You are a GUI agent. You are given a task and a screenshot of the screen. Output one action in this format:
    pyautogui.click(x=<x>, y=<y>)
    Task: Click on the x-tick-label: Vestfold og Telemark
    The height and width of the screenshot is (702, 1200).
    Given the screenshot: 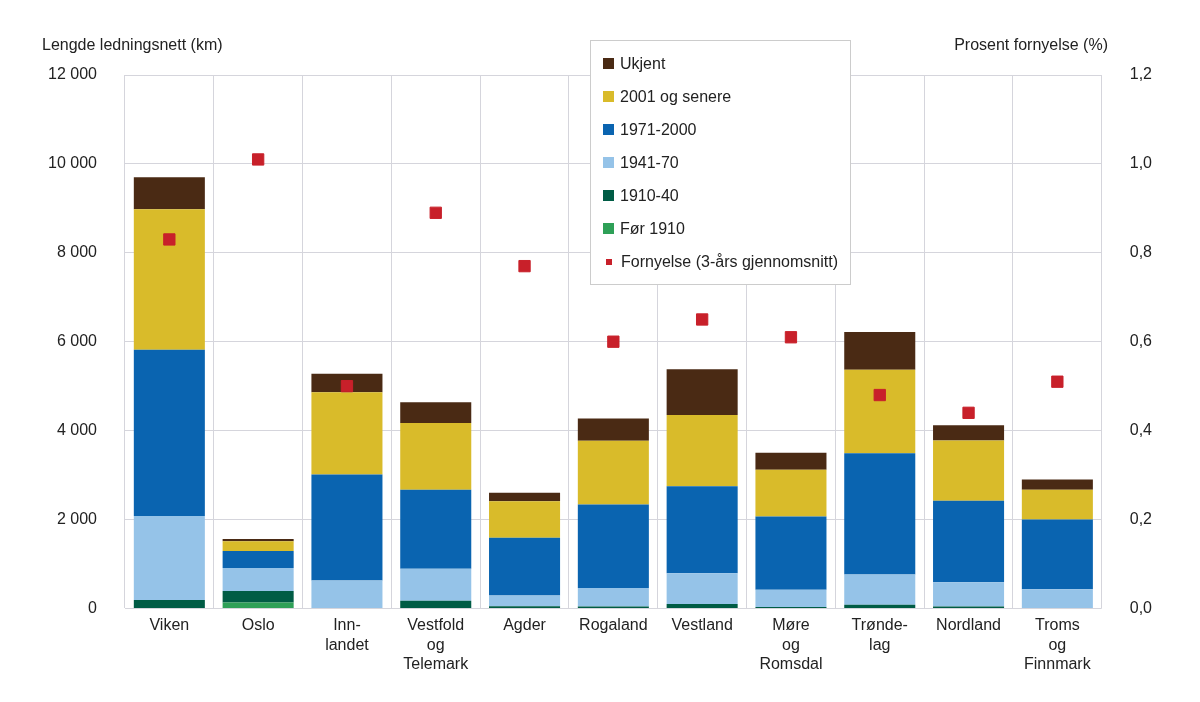 What is the action you would take?
    pyautogui.click(x=436, y=644)
    